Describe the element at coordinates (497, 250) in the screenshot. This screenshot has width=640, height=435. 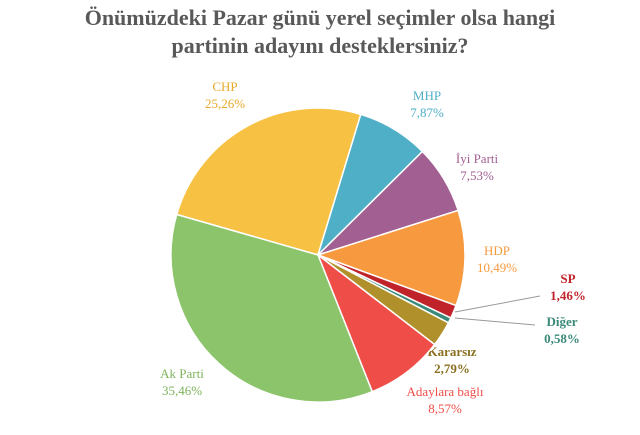
I see `slice-label: HDP` at that location.